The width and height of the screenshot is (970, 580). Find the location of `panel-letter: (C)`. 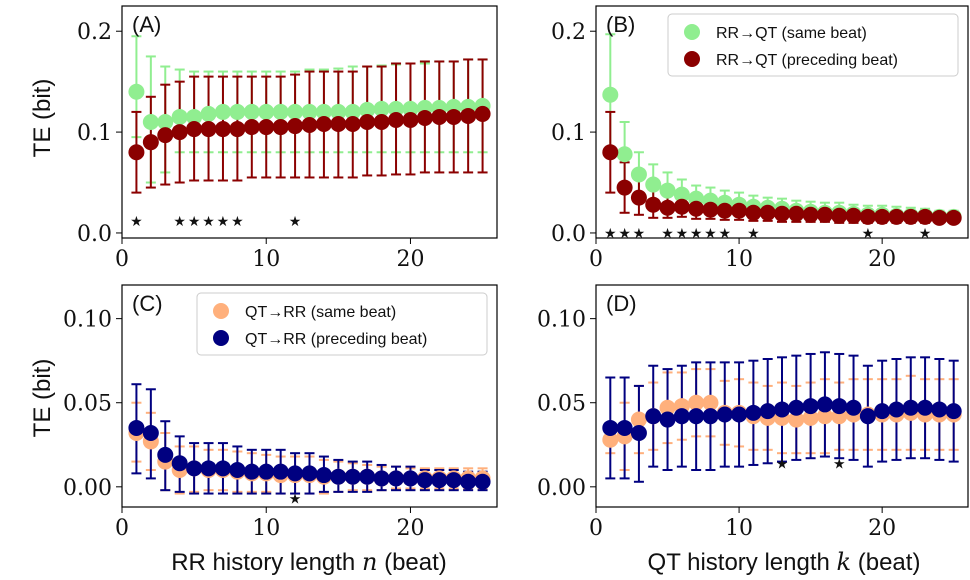

panel-letter: (C) is located at coordinates (147, 303).